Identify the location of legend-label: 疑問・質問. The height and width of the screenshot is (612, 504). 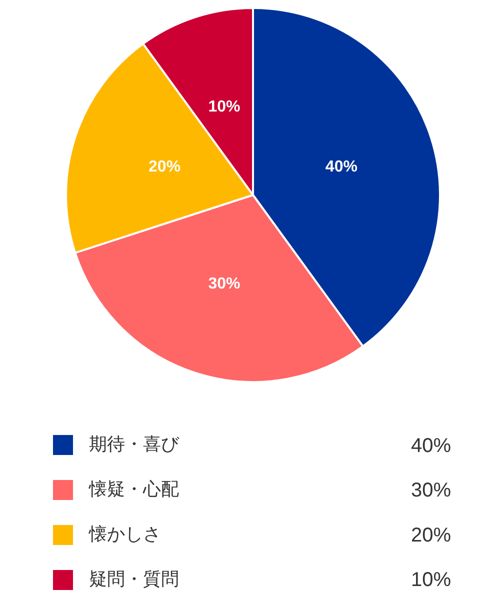
(134, 579).